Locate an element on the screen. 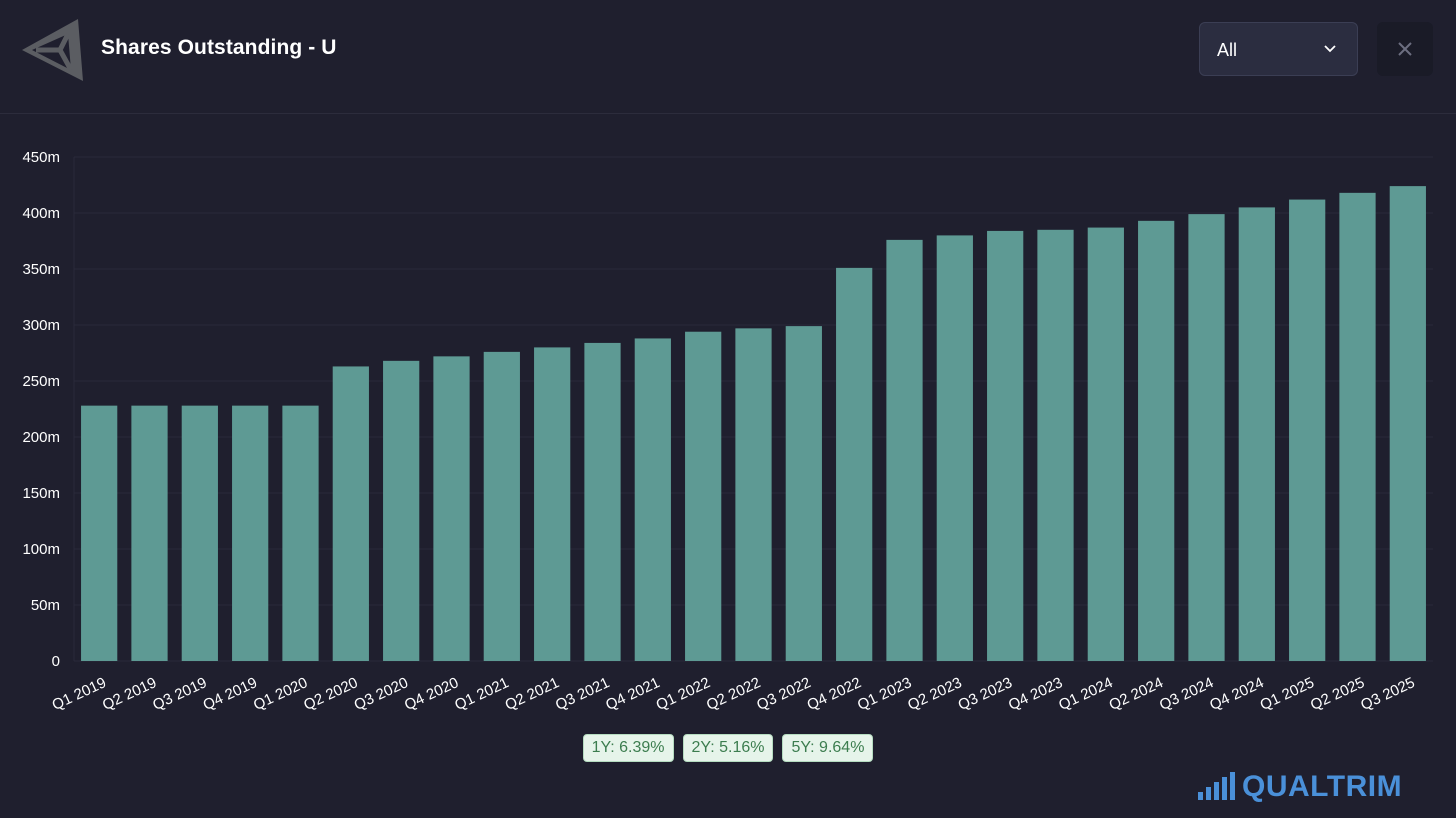 The width and height of the screenshot is (1456, 818). x-tick-label: Q3 2025 is located at coordinates (1387, 694).